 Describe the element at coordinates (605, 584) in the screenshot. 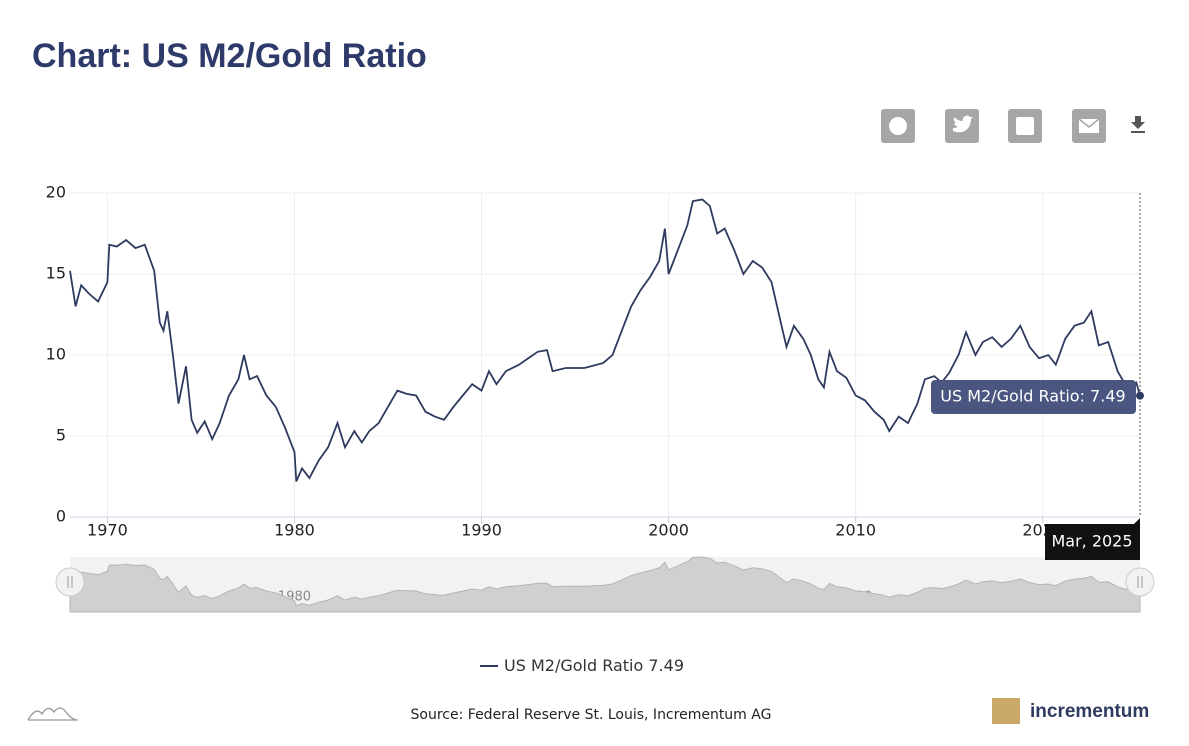

I see `navigator-area` at that location.